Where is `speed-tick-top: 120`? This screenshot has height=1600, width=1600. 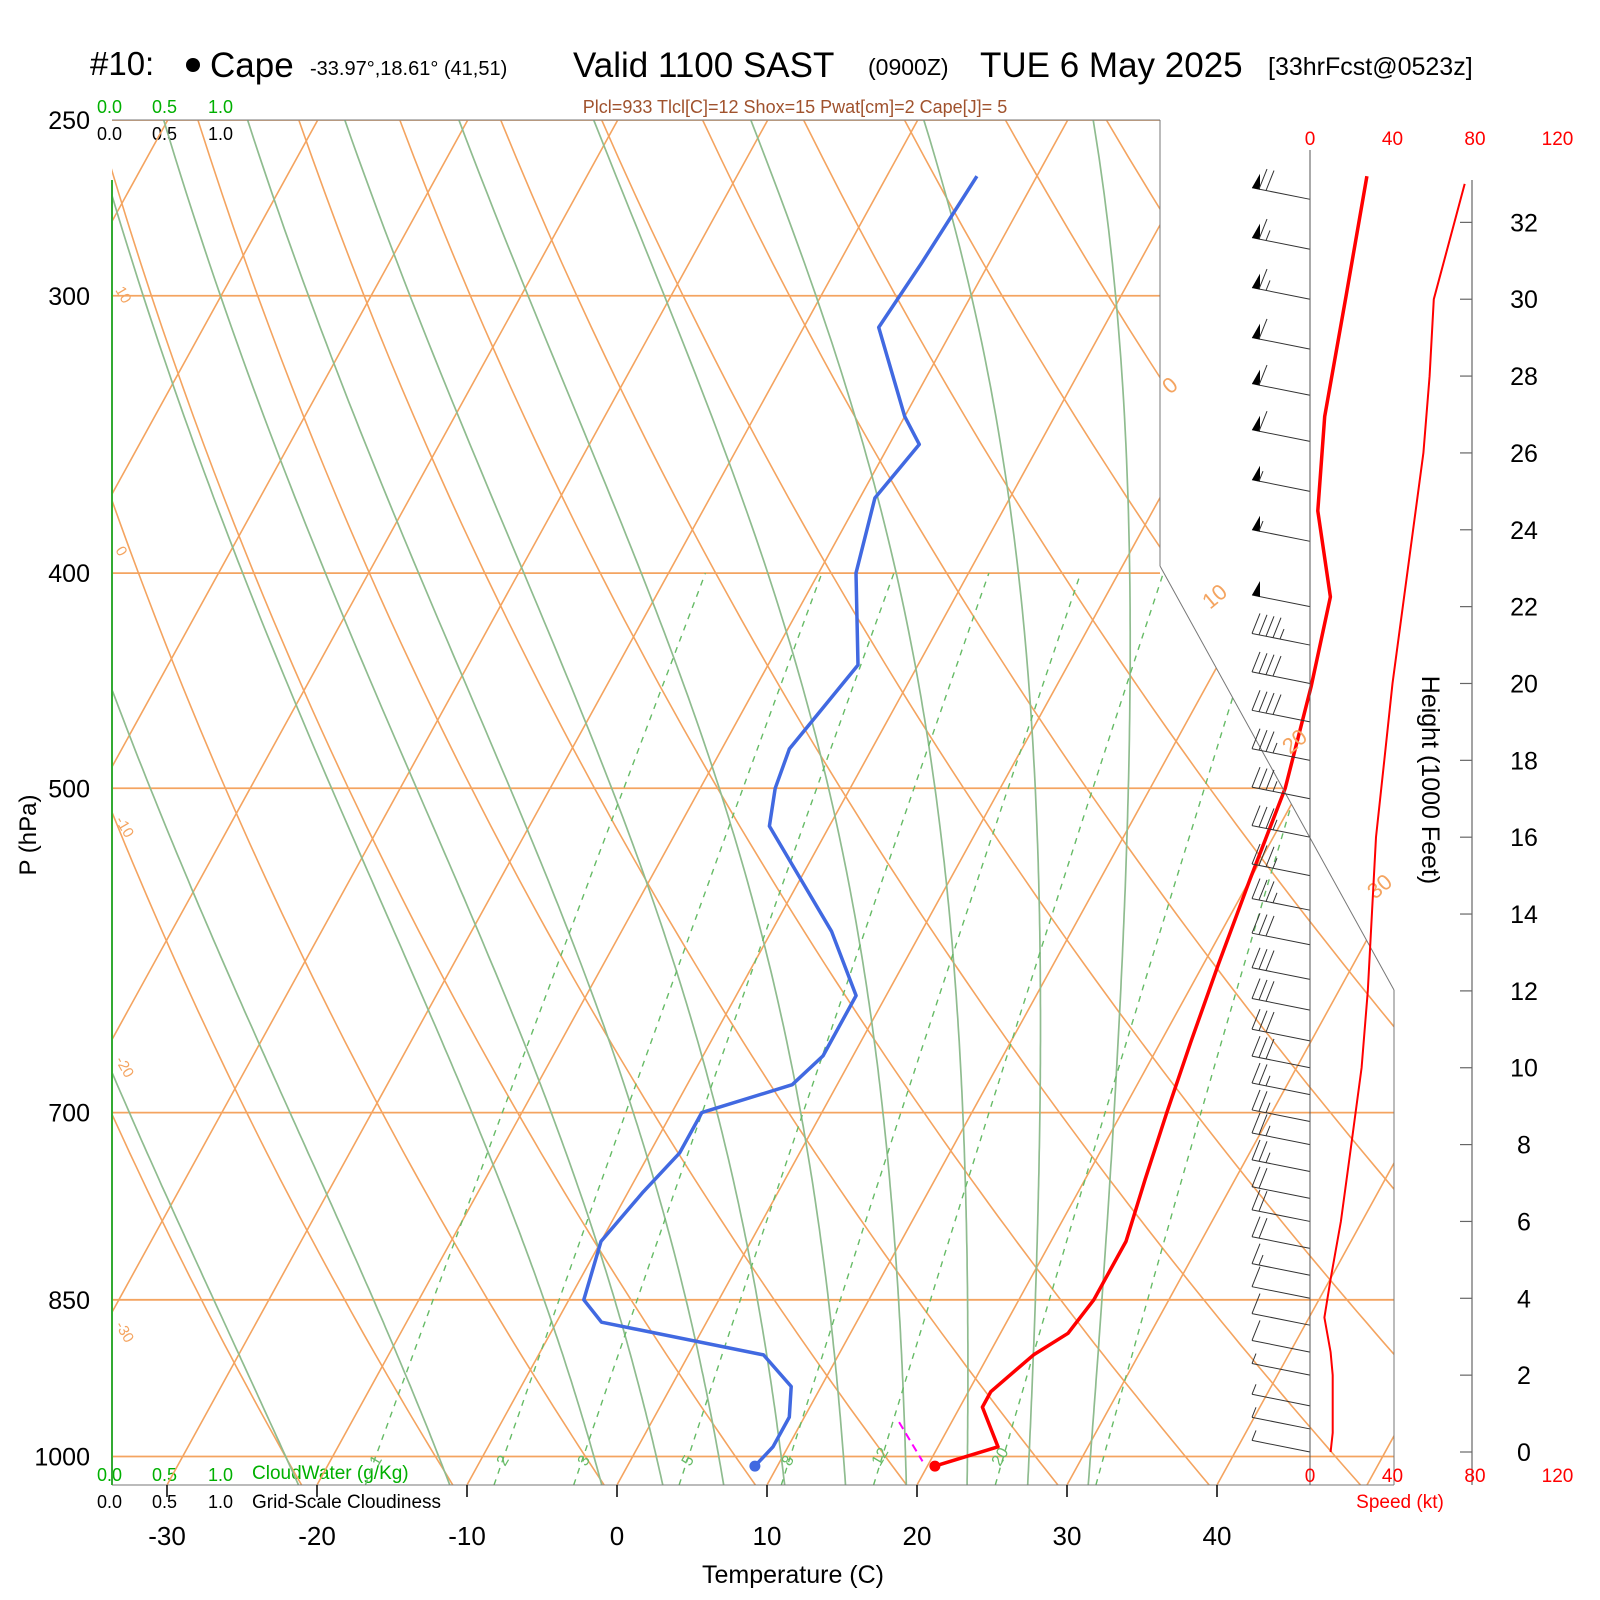 speed-tick-top: 120 is located at coordinates (1558, 139).